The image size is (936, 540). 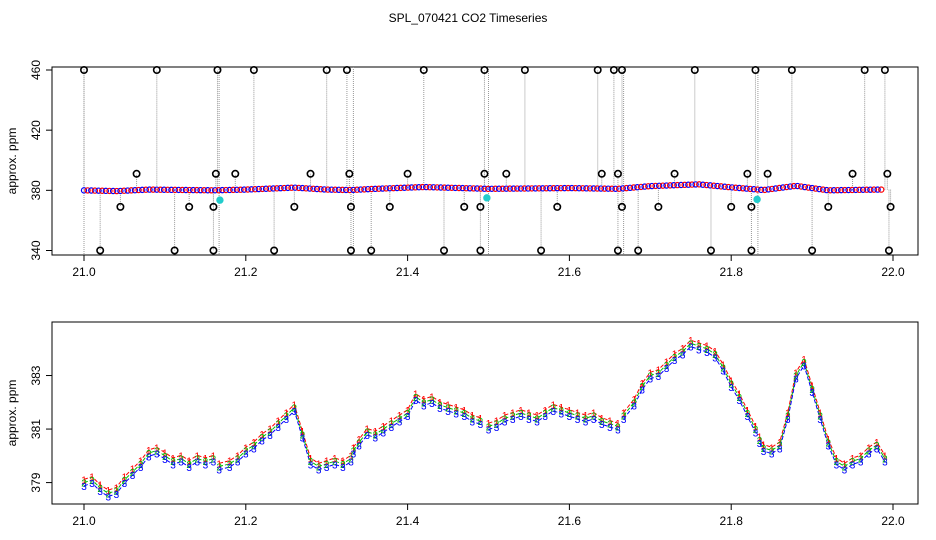 What do you see at coordinates (570, 521) in the screenshot?
I see `bottom-x-tick-label: 21.6` at bounding box center [570, 521].